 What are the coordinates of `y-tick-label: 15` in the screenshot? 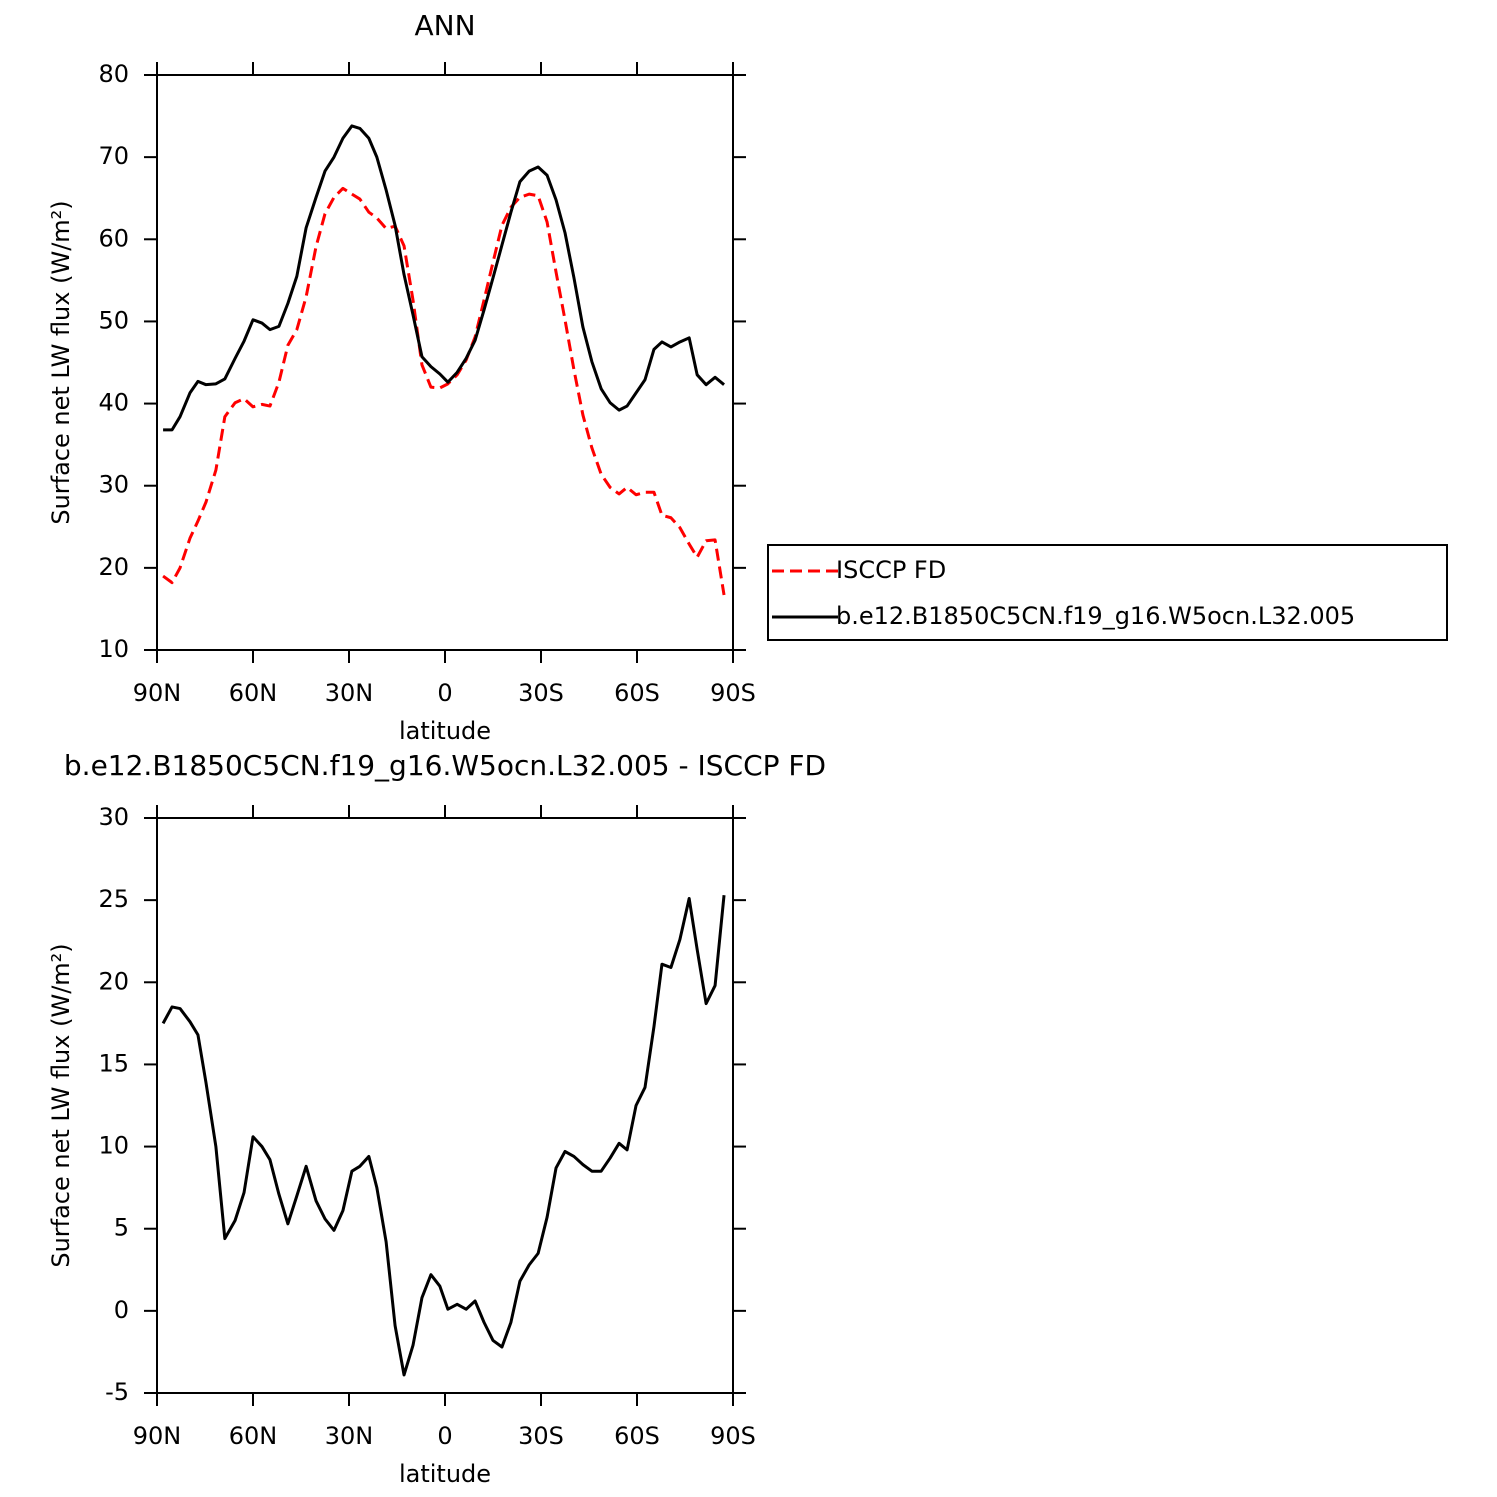 It's located at (113, 1063).